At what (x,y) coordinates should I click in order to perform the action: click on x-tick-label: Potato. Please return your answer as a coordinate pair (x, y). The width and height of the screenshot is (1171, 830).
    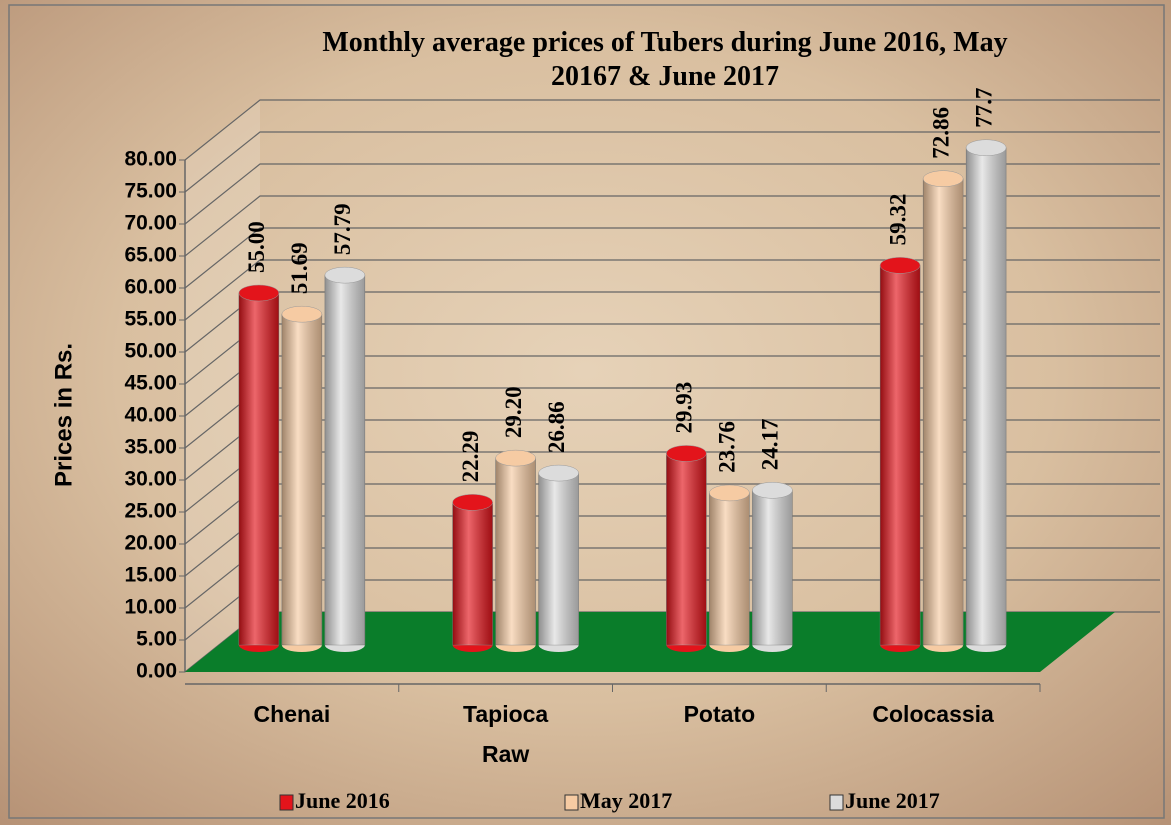
    Looking at the image, I should click on (720, 714).